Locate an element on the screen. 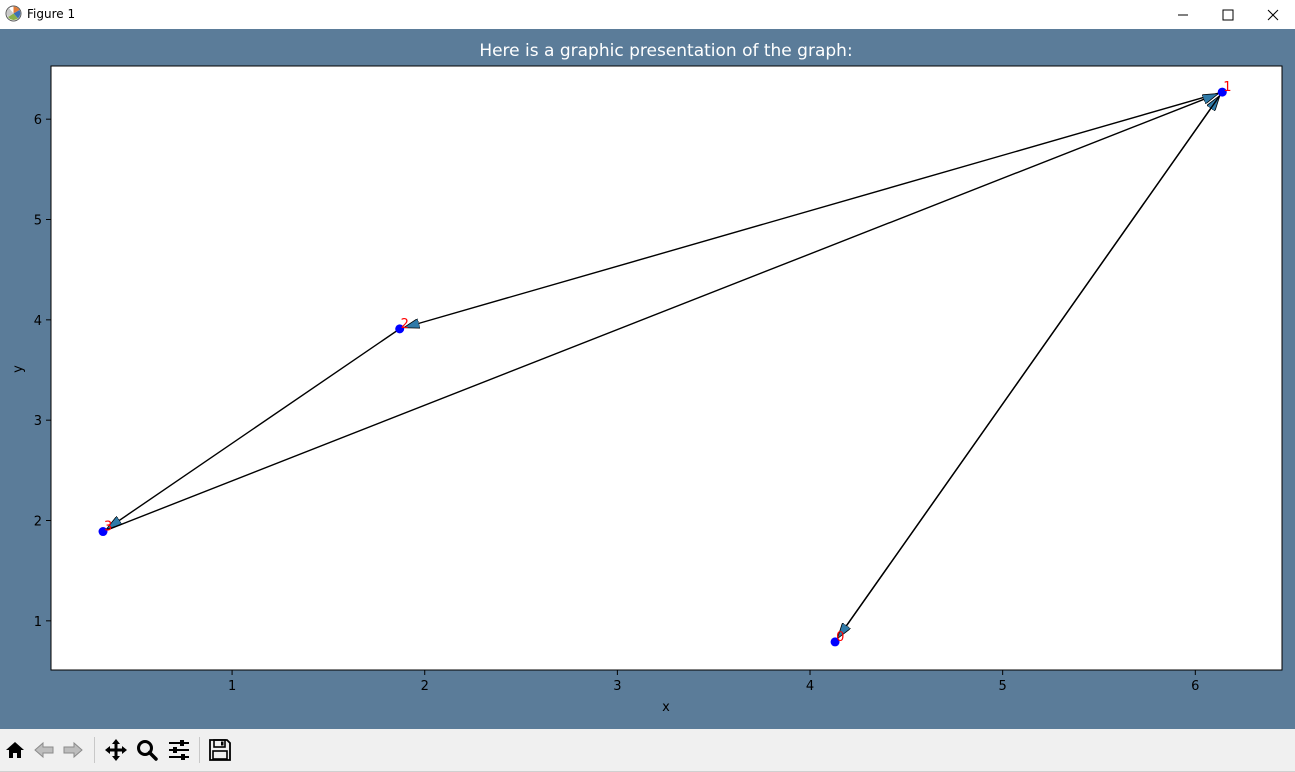  close-button is located at coordinates (1272, 14).